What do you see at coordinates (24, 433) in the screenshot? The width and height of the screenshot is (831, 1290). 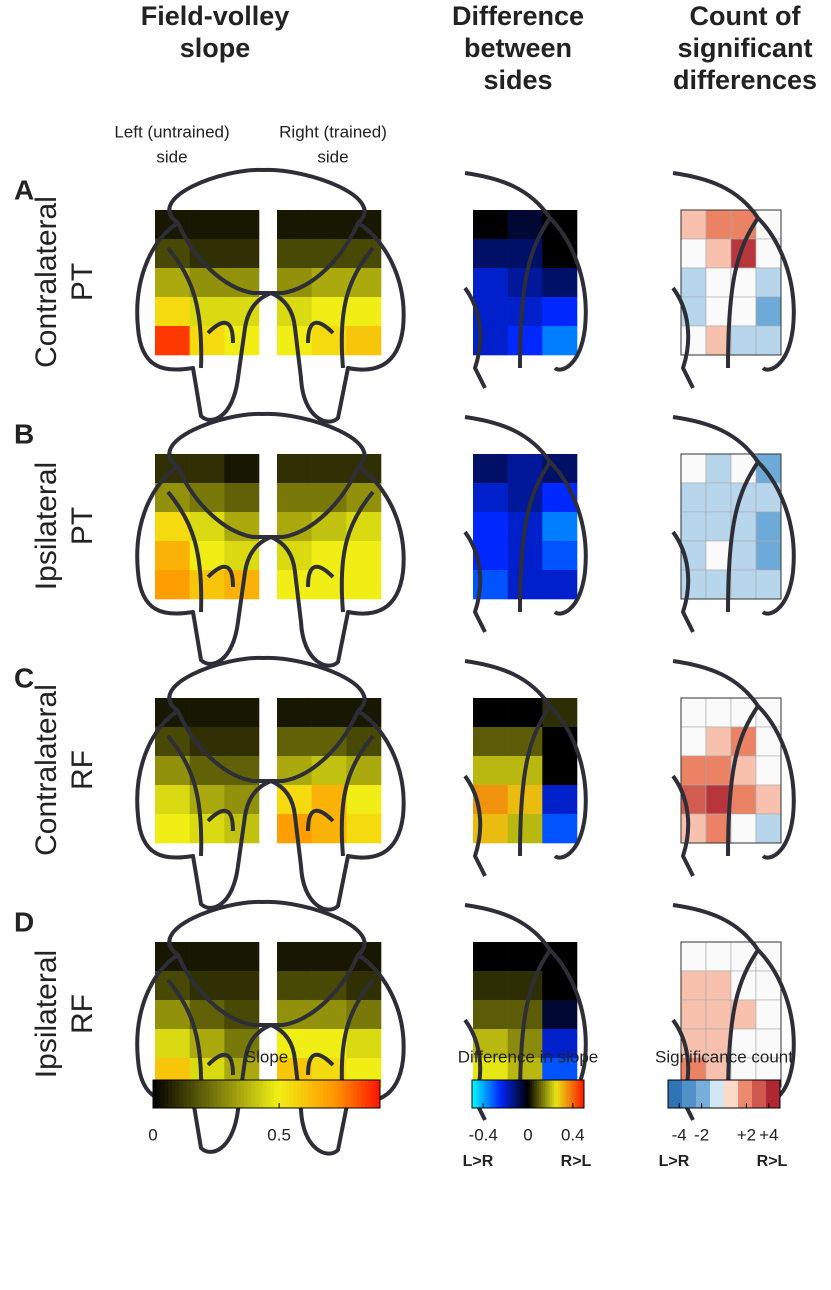 I see `panel-letter: B` at bounding box center [24, 433].